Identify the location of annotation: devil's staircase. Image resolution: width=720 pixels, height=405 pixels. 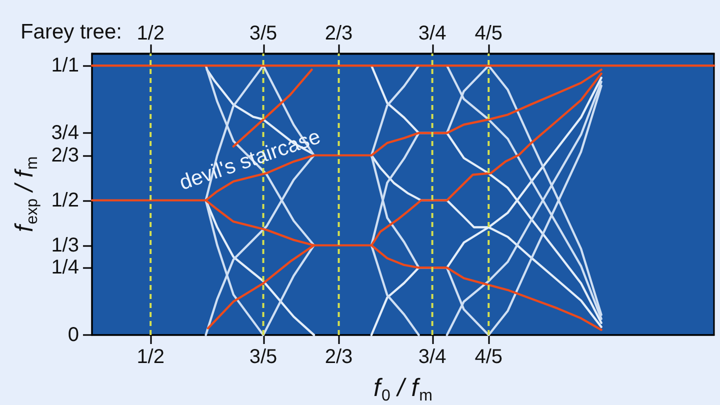
(250, 160).